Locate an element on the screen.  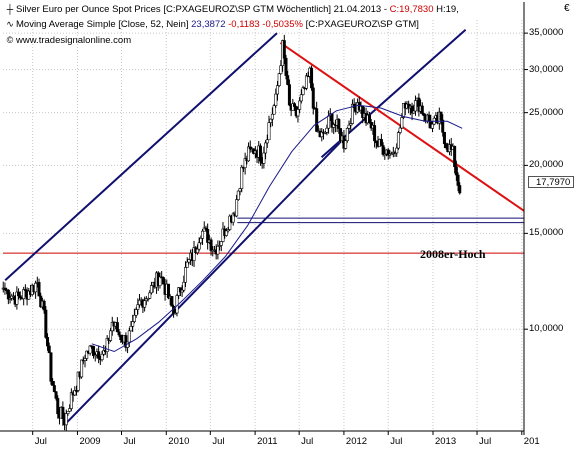
copyright-icon: © is located at coordinates (10, 40).